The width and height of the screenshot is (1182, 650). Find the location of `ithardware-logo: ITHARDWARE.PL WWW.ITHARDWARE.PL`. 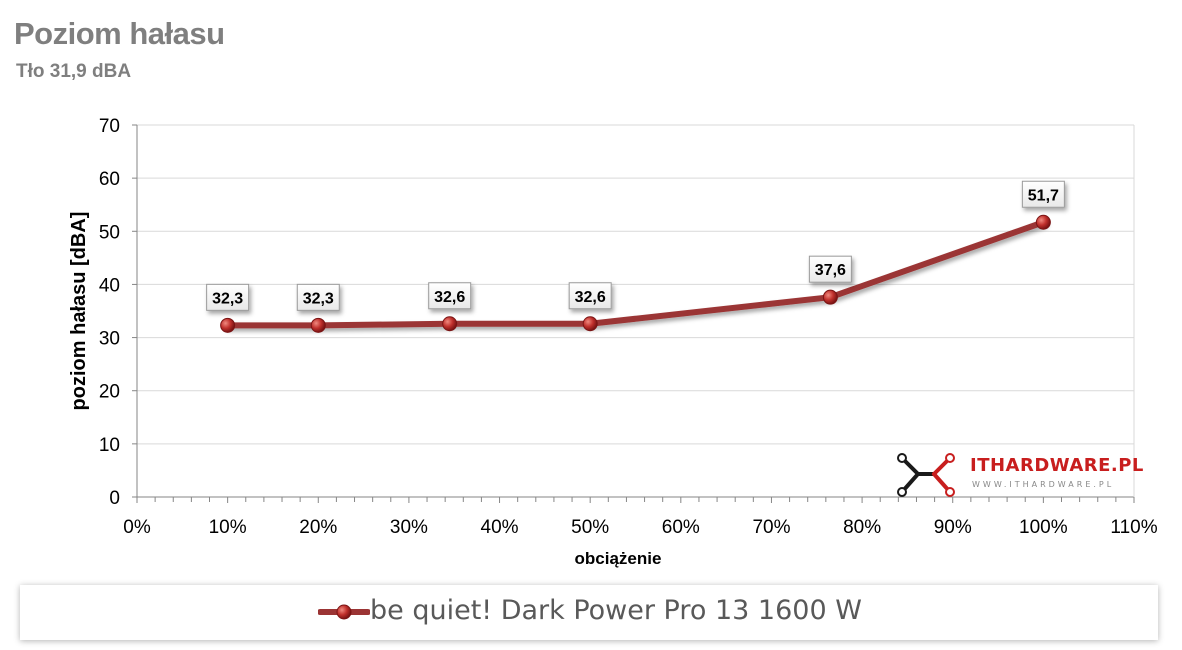

ithardware-logo: ITHARDWARE.PL WWW.ITHARDWARE.PL is located at coordinates (1019, 475).